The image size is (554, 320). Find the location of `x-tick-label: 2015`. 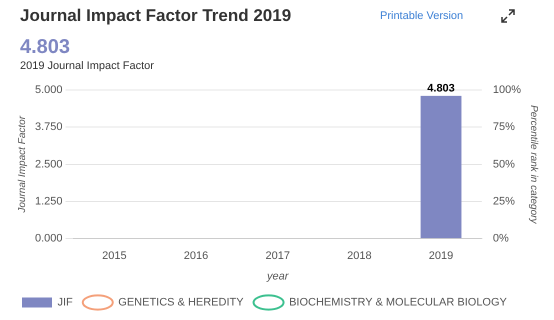

x-tick-label: 2015 is located at coordinates (114, 256).